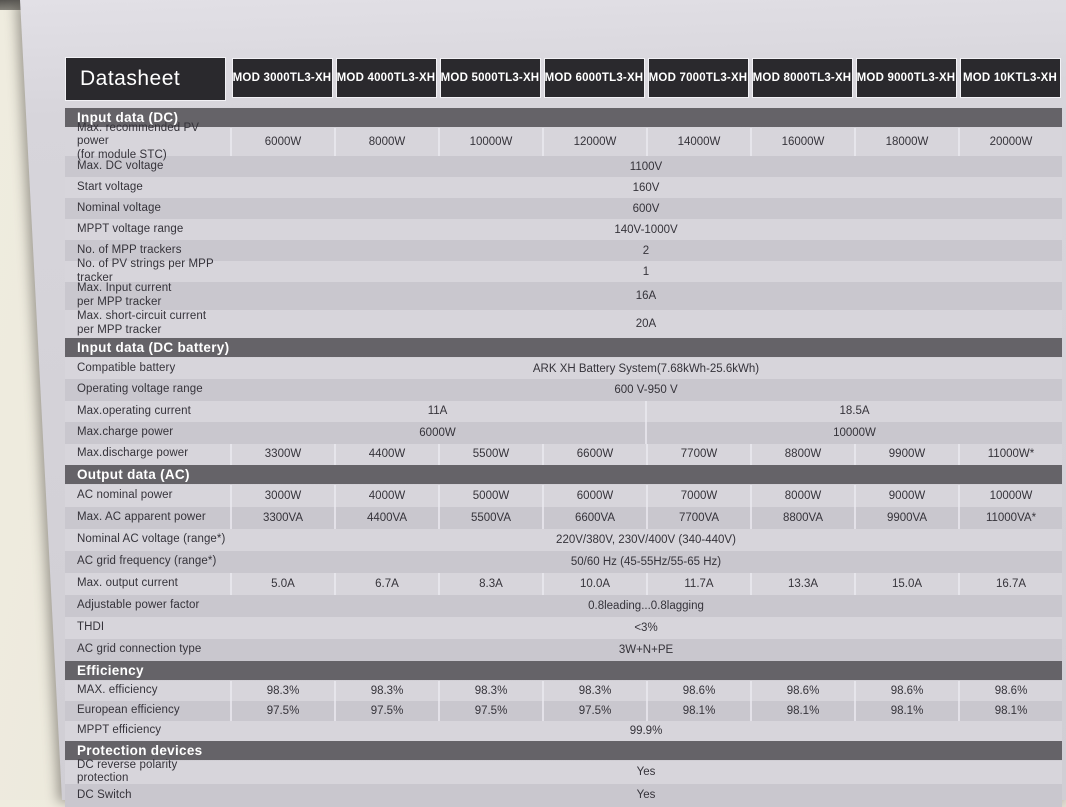 The width and height of the screenshot is (1066, 807). What do you see at coordinates (646, 627) in the screenshot?
I see `row-value-span: <3%` at bounding box center [646, 627].